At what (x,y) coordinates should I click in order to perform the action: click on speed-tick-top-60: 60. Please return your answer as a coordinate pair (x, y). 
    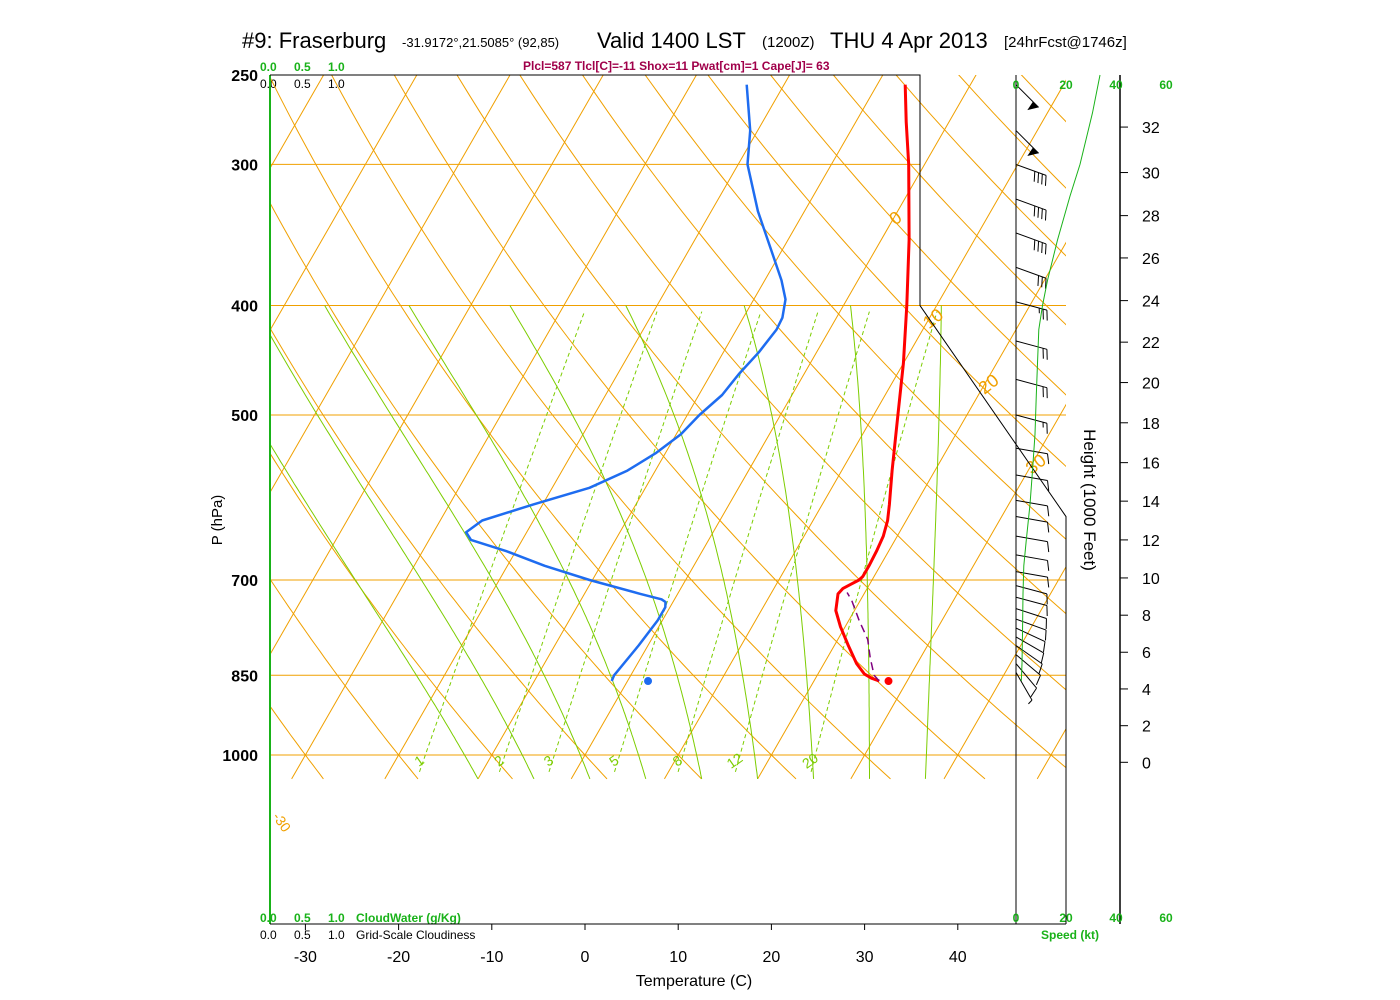
    Looking at the image, I should click on (1166, 85).